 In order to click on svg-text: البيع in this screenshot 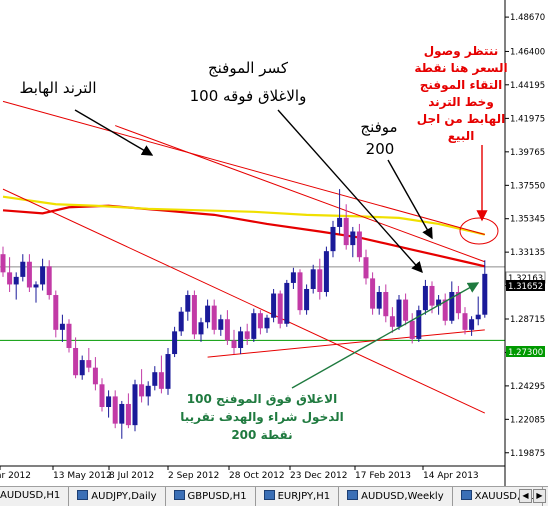, I will do `click(461, 136)`.